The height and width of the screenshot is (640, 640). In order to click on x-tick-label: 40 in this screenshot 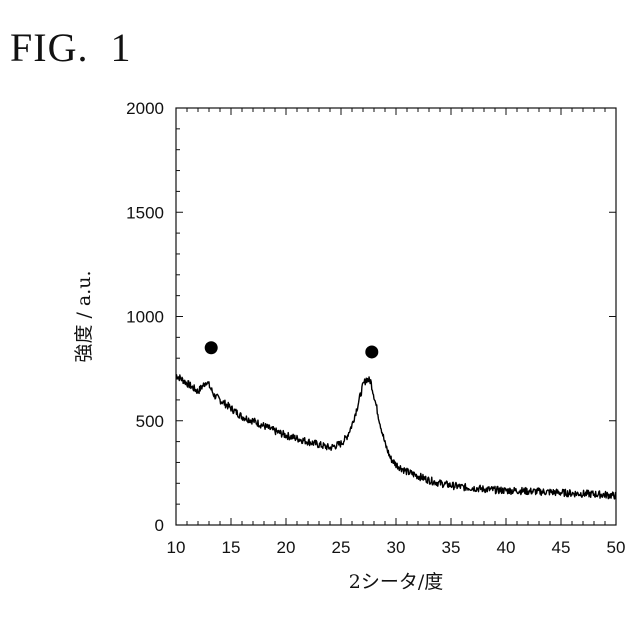, I will do `click(506, 547)`.